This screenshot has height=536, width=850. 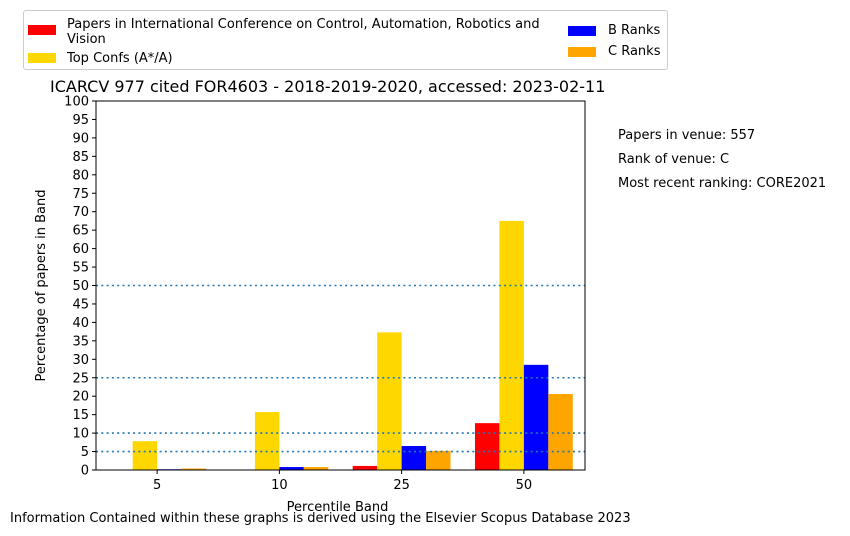 What do you see at coordinates (582, 52) in the screenshot?
I see `legend-swatch-c-ranks` at bounding box center [582, 52].